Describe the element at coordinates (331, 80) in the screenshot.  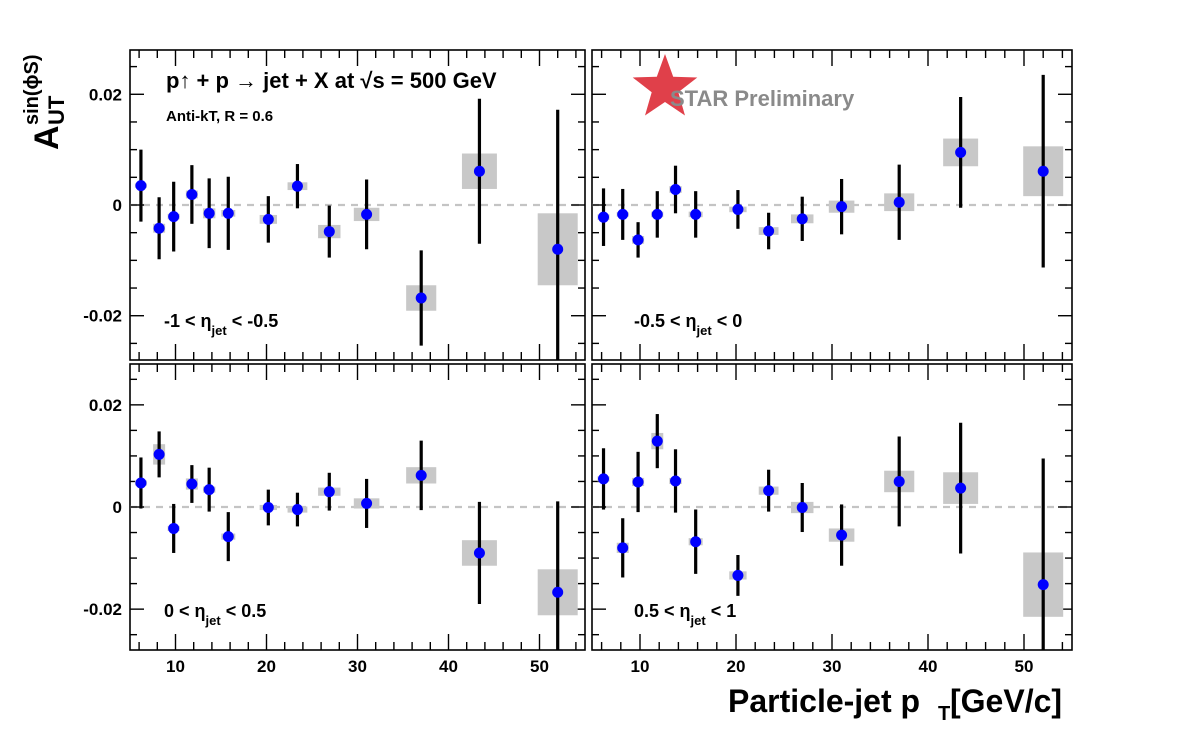
I see `chart-title: p↑ + p → jet + X at √s = 500 GeV` at that location.